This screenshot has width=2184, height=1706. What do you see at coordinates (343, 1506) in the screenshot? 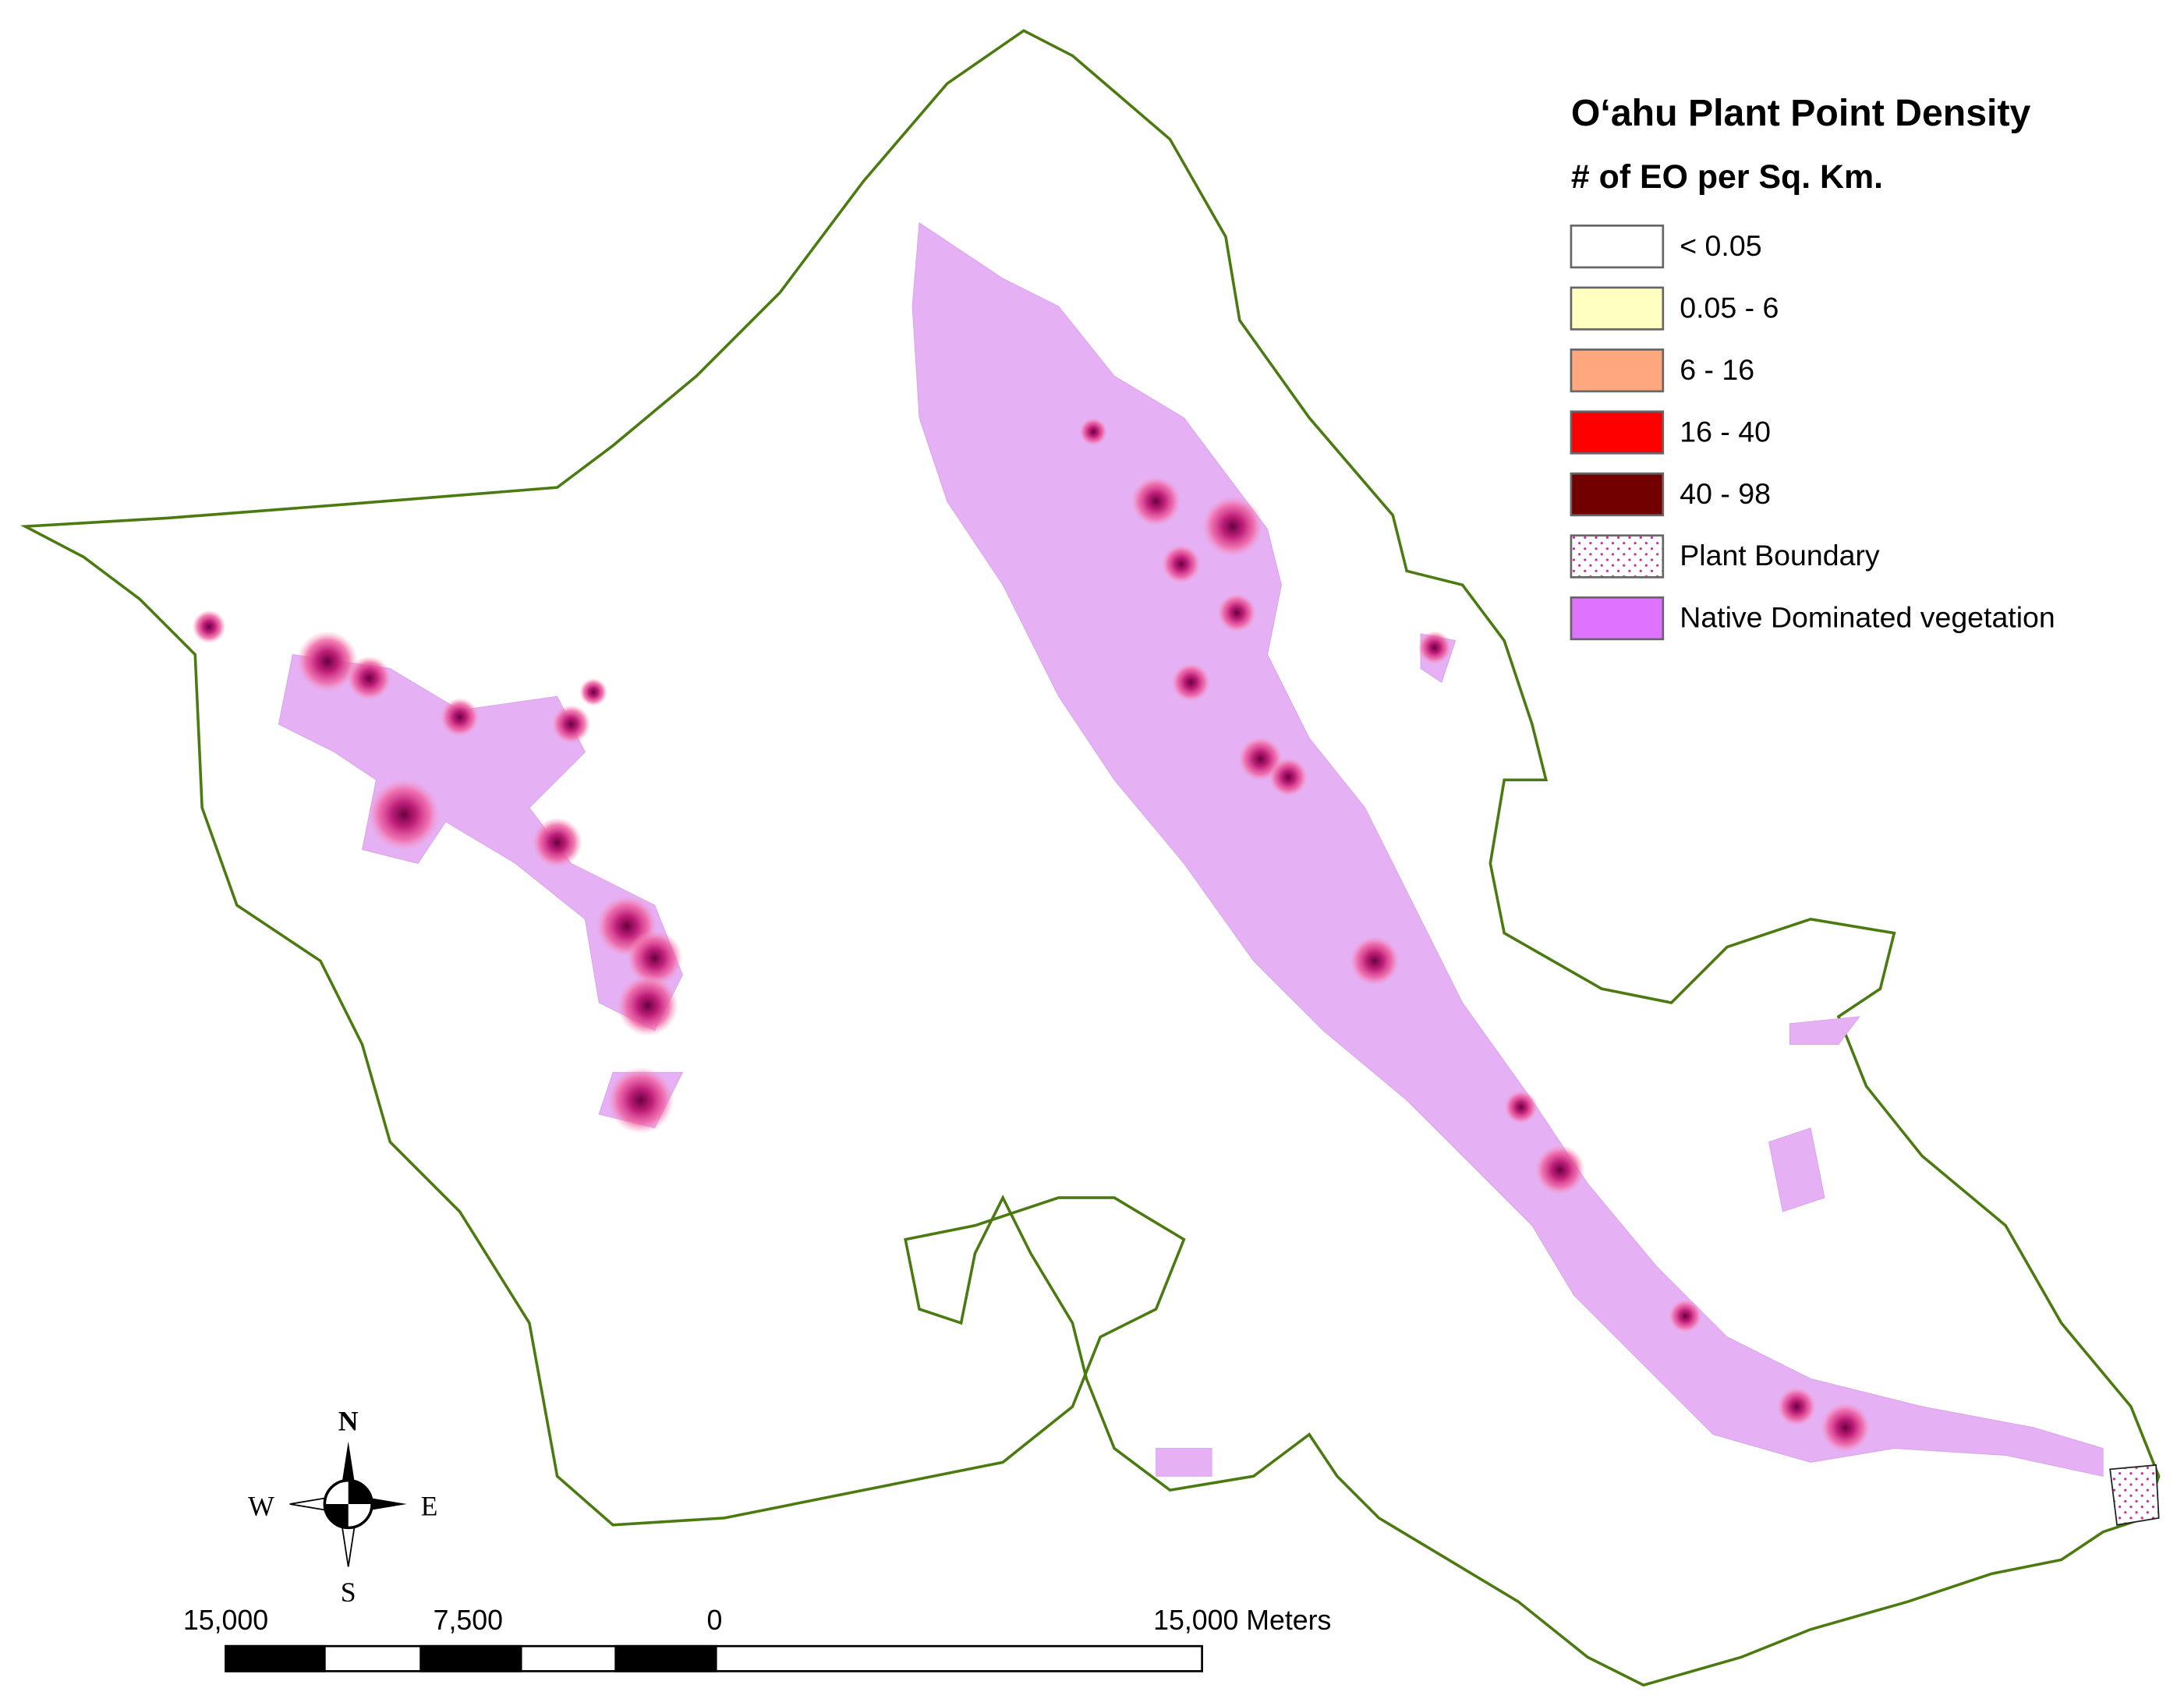
I see `compass: N S E W` at bounding box center [343, 1506].